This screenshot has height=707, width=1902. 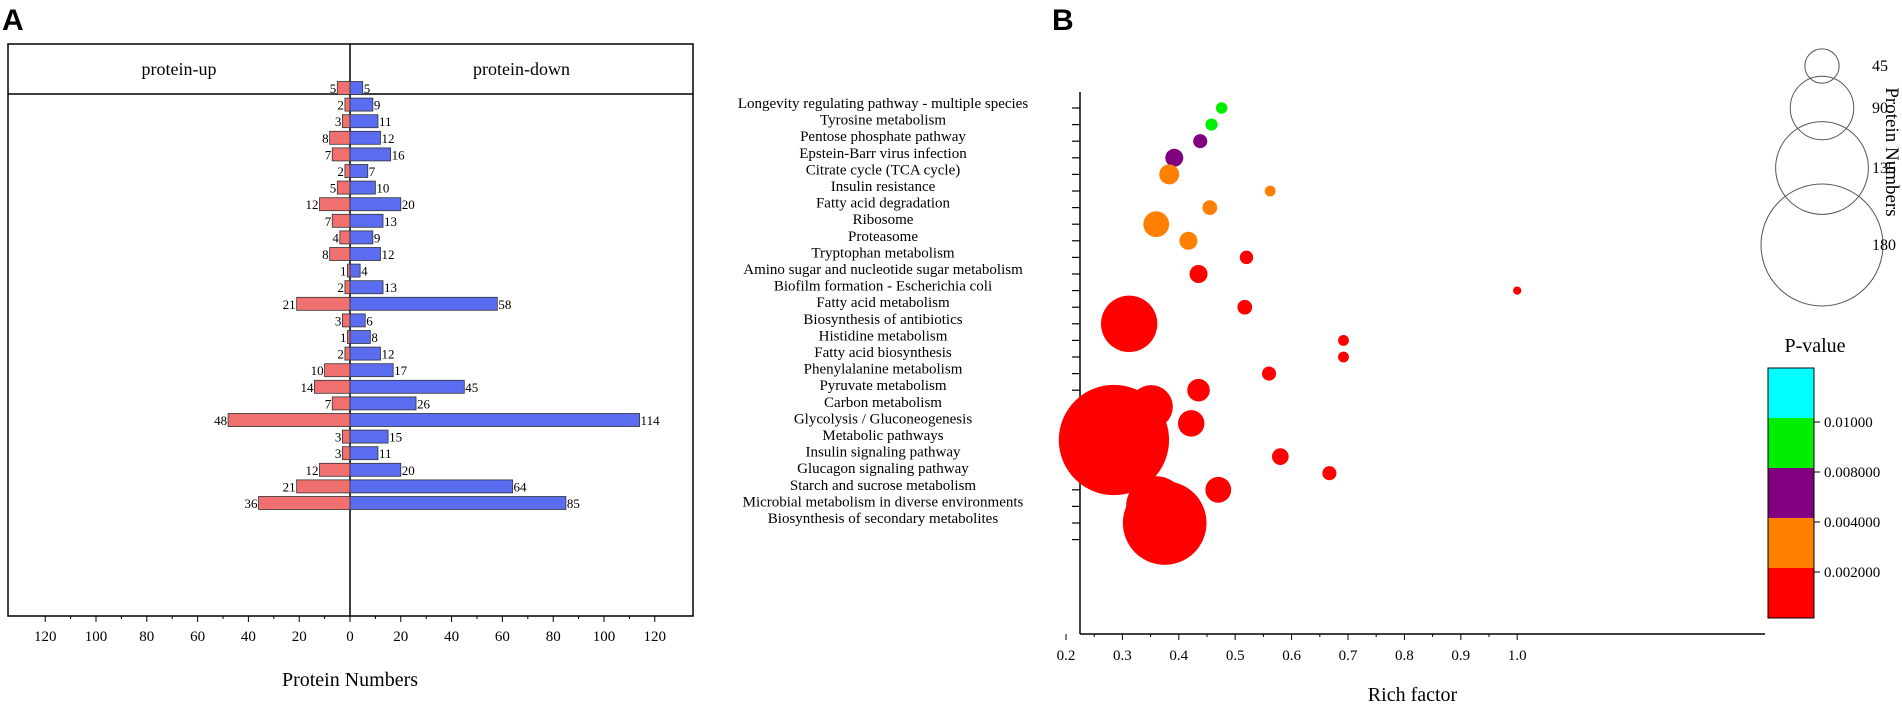 I want to click on x-tick-label-b: 0.9, so click(x=1460, y=656).